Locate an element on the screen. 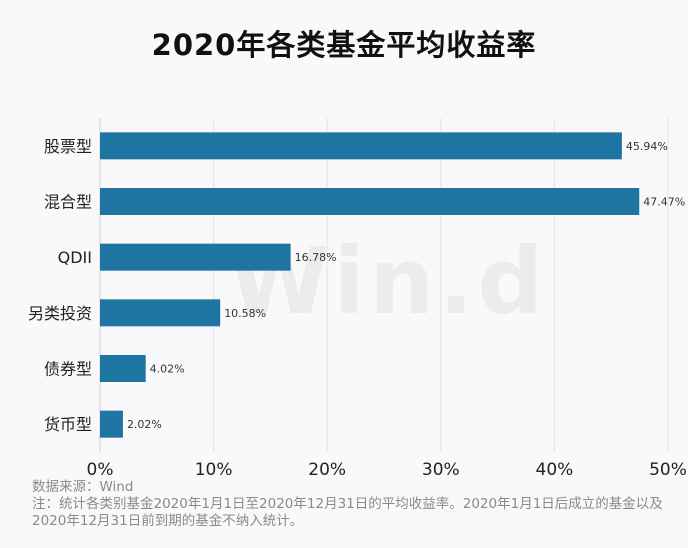 Image resolution: width=688 pixels, height=548 pixels. x-tick-label: 20% is located at coordinates (327, 470).